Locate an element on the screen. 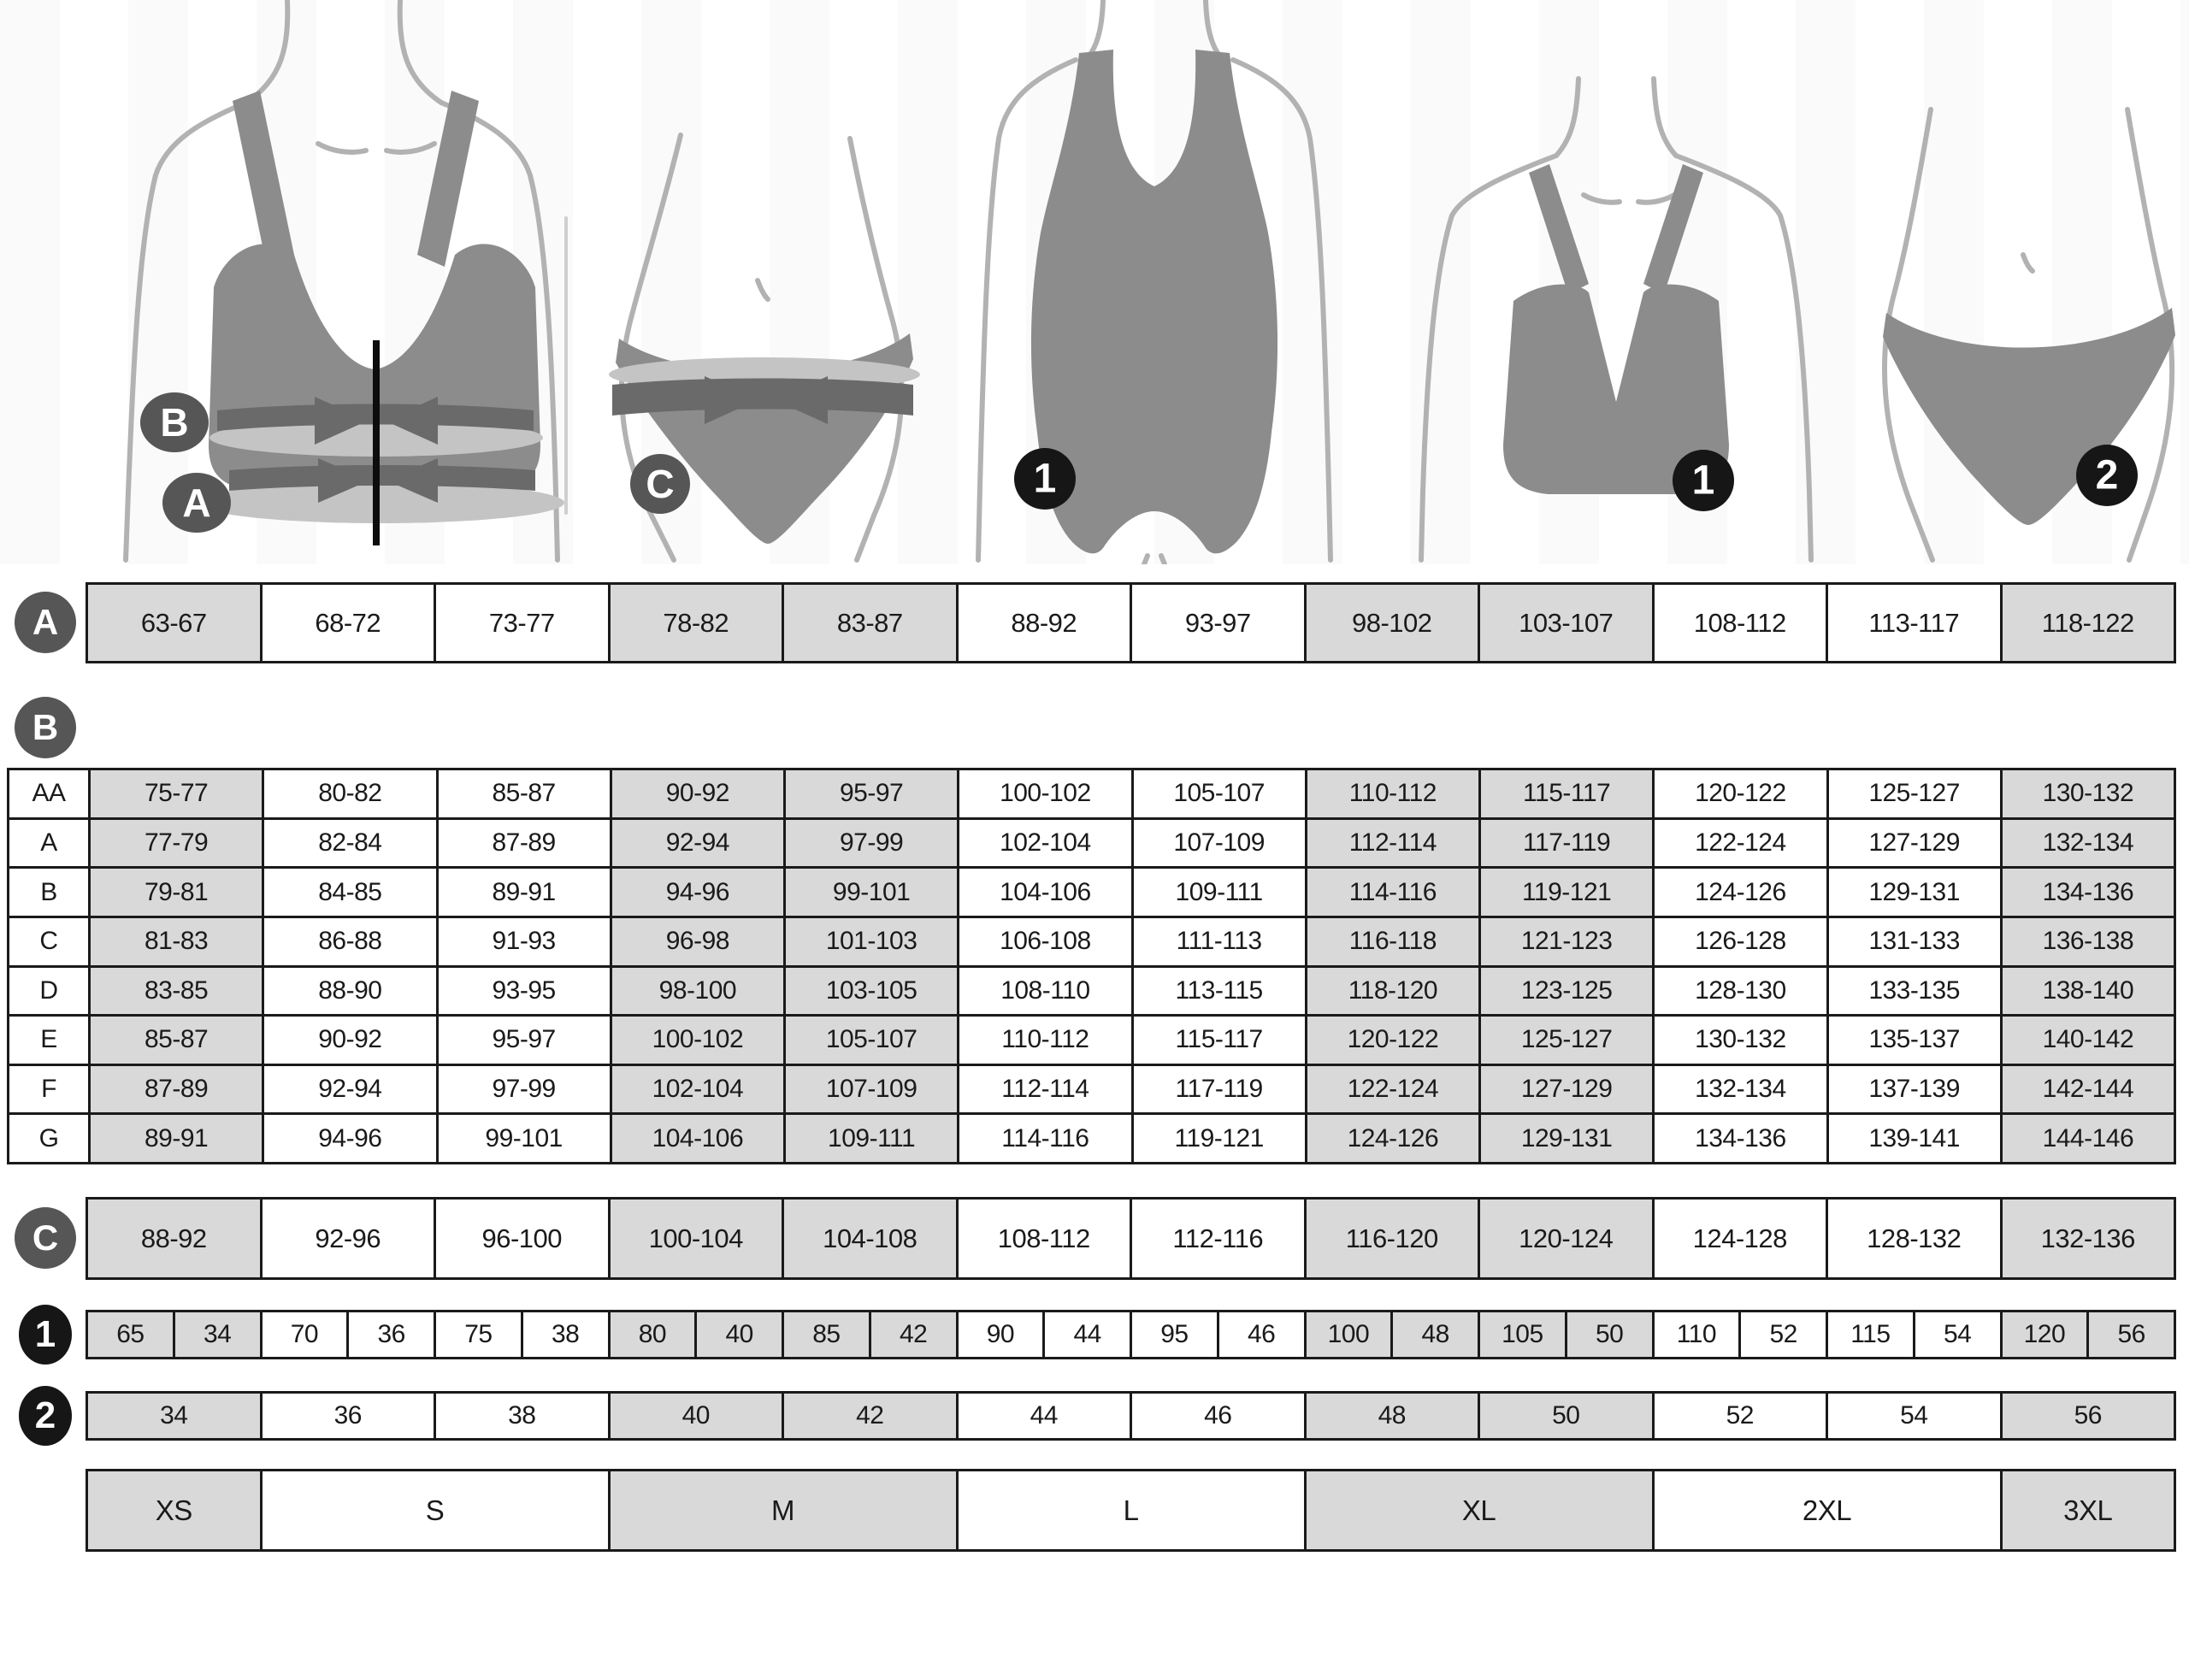 The width and height of the screenshot is (2189, 1680). panty-size-cell: 48 is located at coordinates (1392, 1416).